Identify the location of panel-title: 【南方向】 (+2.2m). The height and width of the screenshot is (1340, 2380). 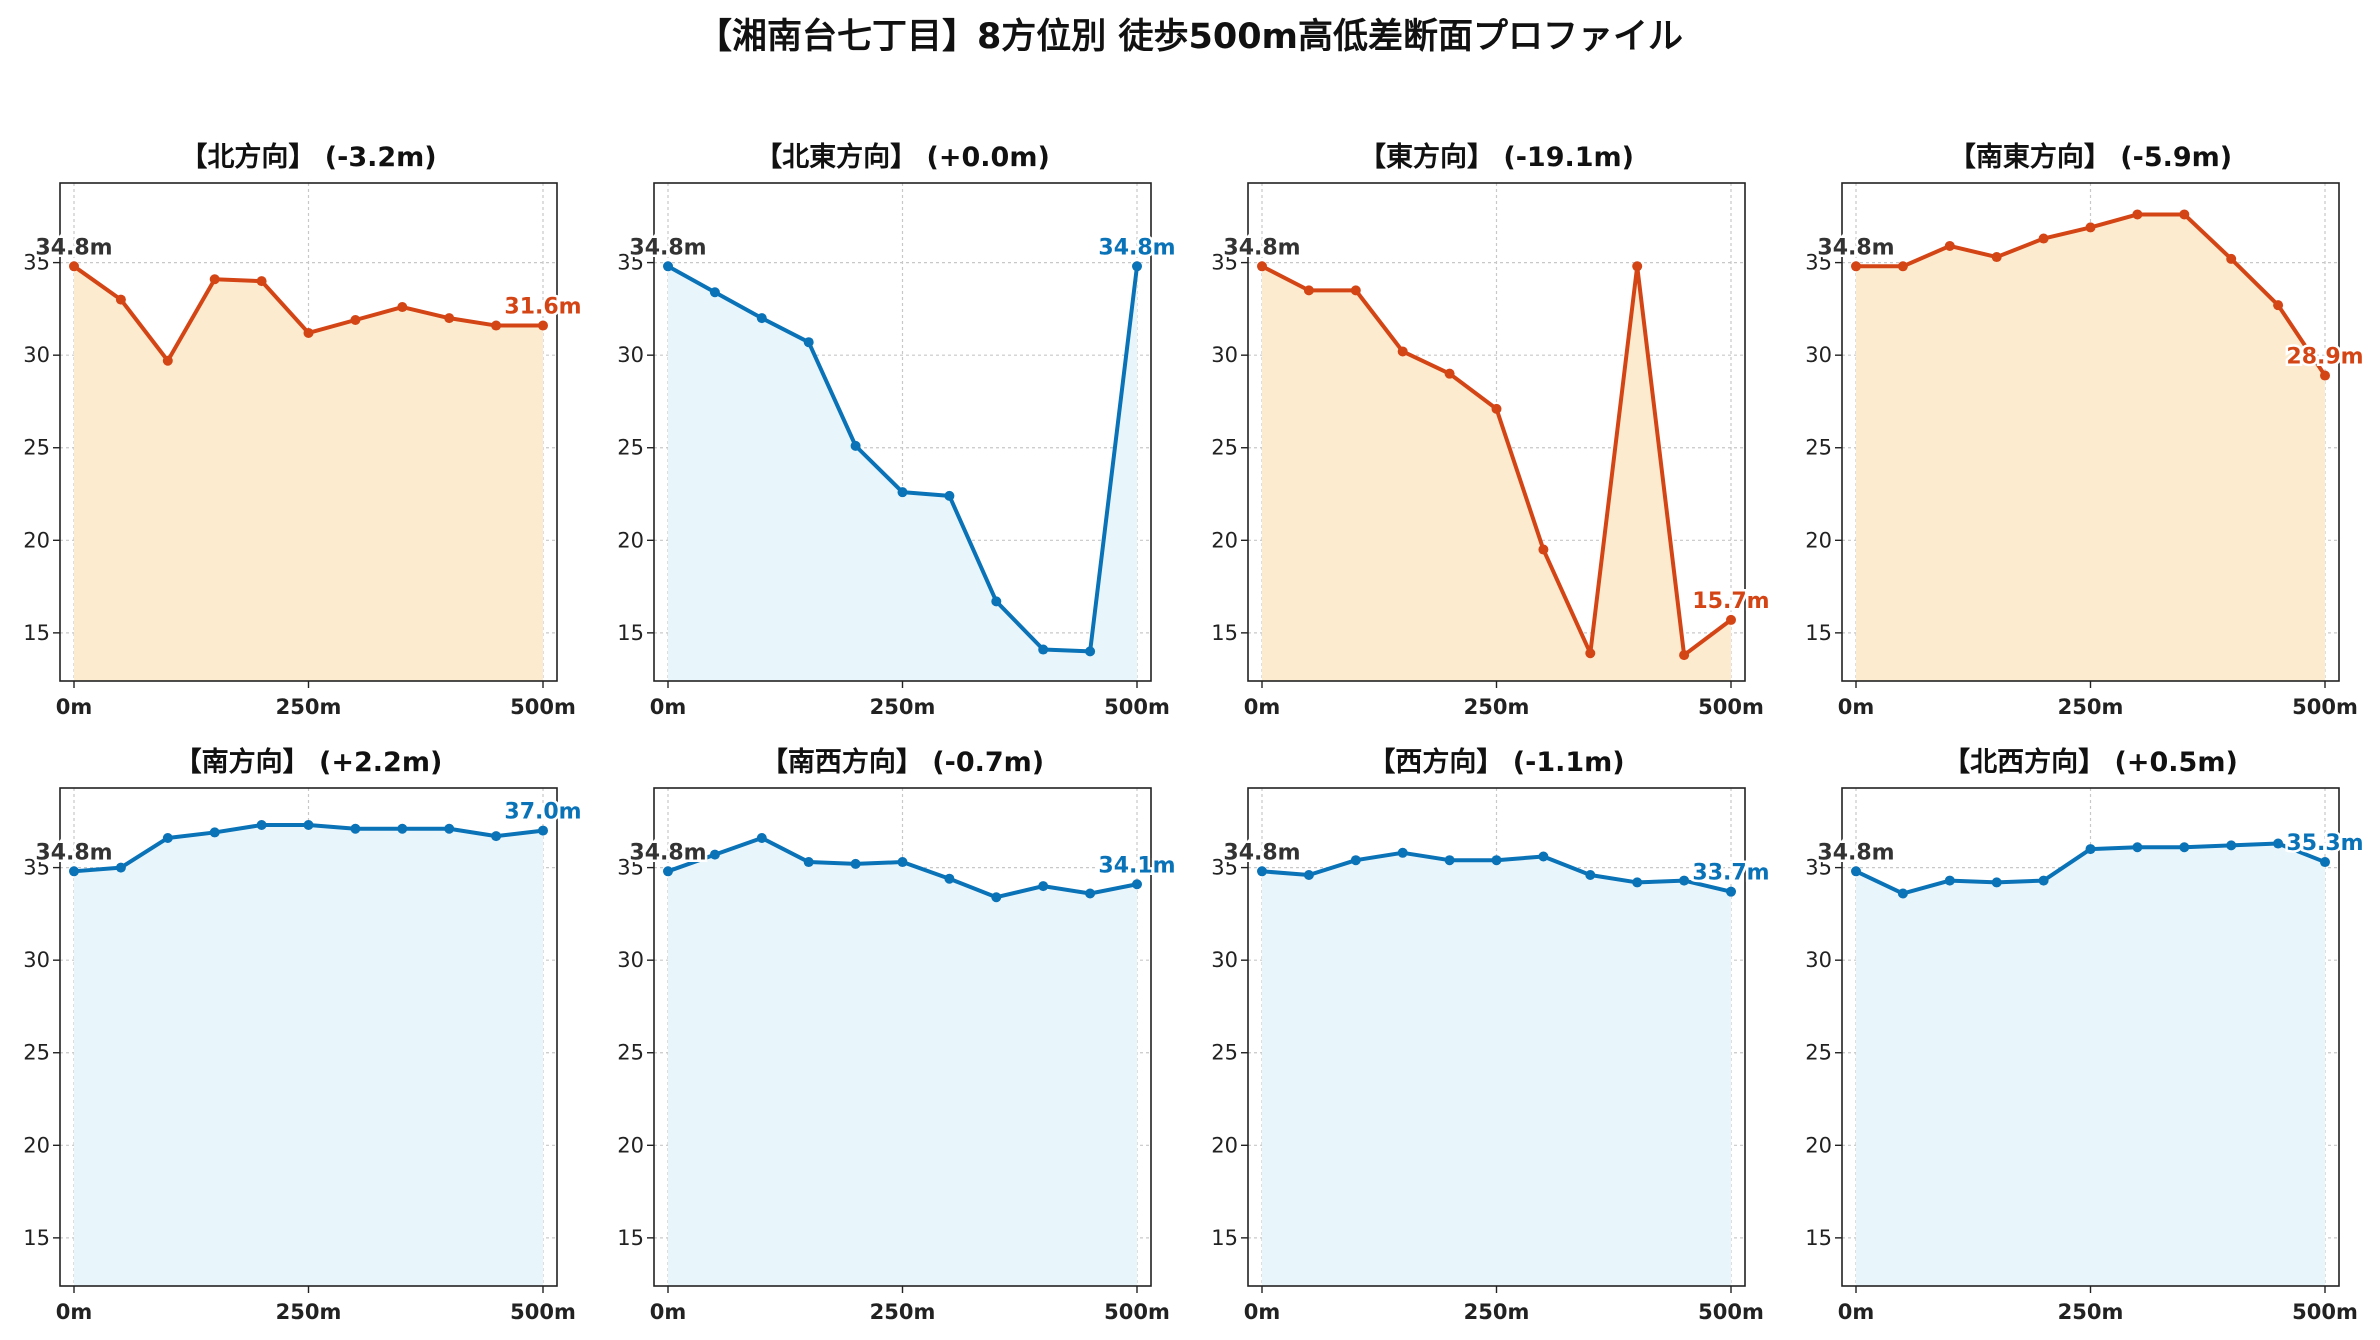
(309, 762).